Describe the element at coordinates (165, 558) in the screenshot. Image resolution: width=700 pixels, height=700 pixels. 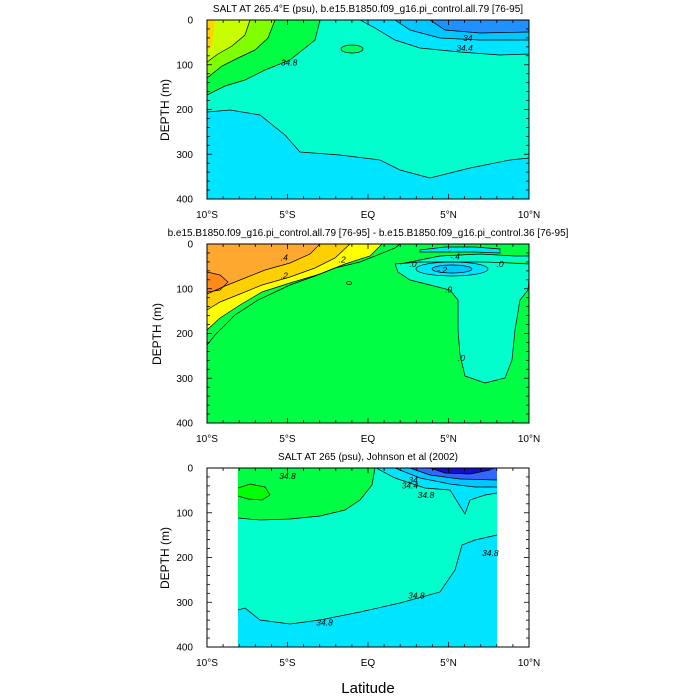
I see `panel3-ylabel: DEPTH (m)` at that location.